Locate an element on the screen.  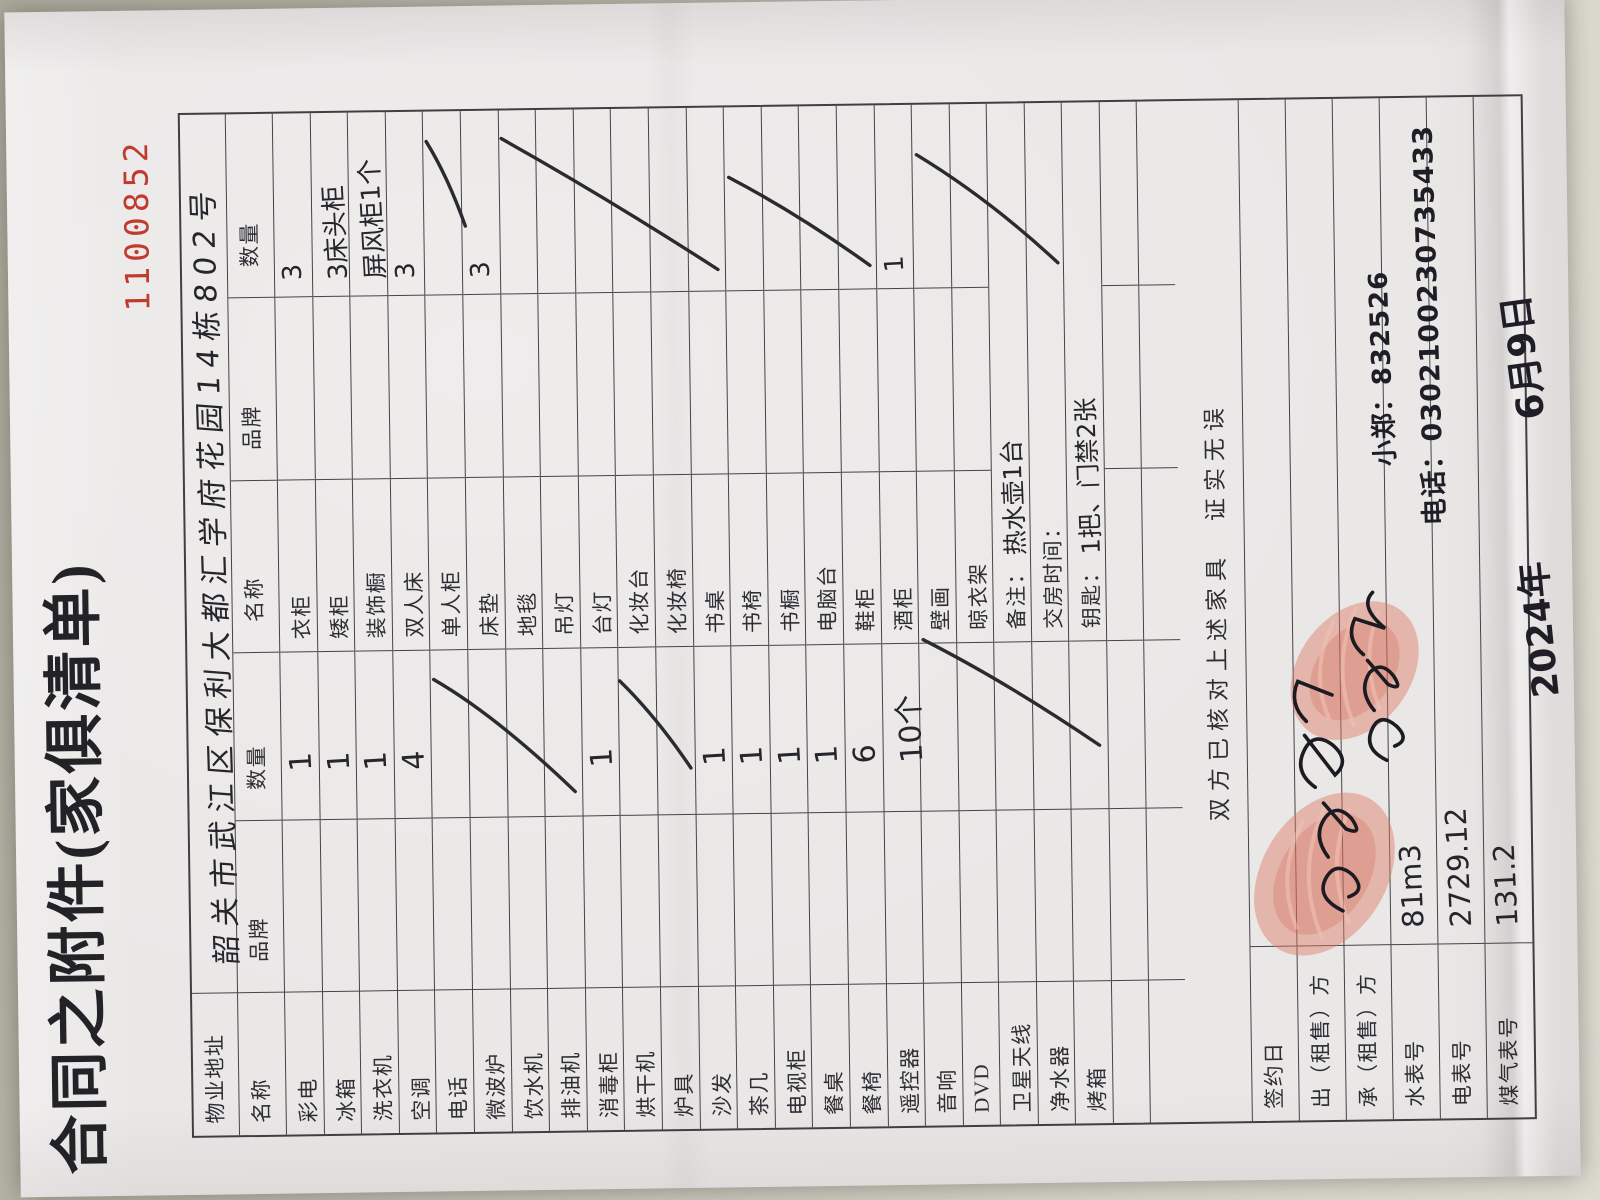
item-name-a-text: 排油机 is located at coordinates (571, 1084).